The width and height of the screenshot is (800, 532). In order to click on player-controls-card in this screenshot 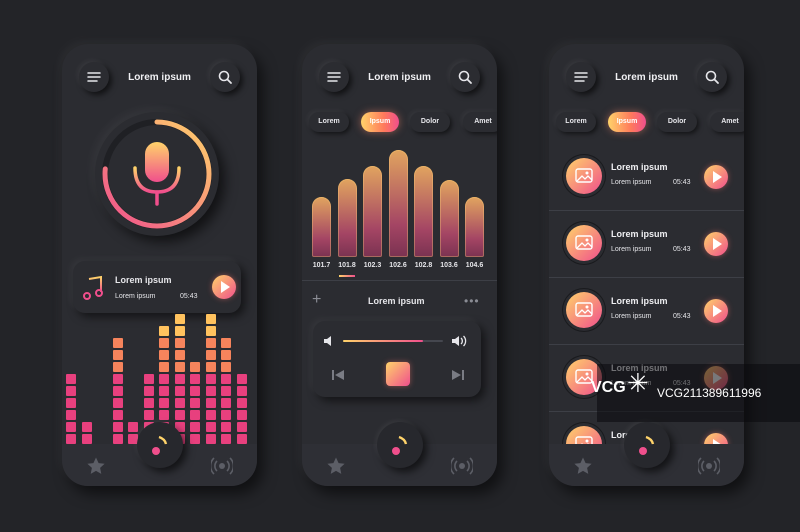, I will do `click(397, 359)`.